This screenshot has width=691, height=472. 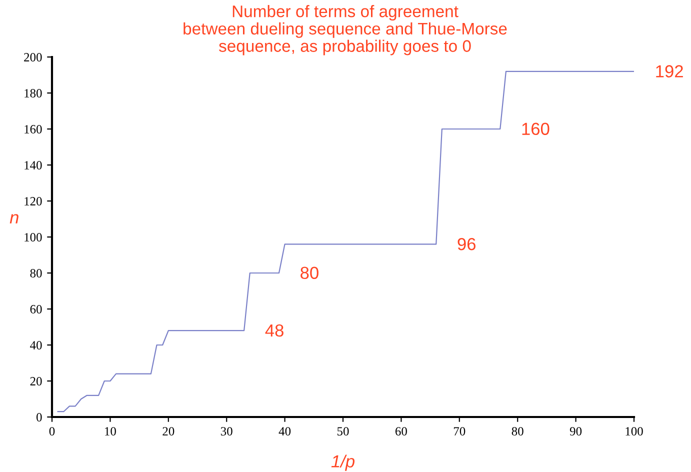 What do you see at coordinates (345, 30) in the screenshot?
I see `chart-title: Number of terms of agreement between dueling sequence and Thue-Morse sequence, as probability goes to 0` at bounding box center [345, 30].